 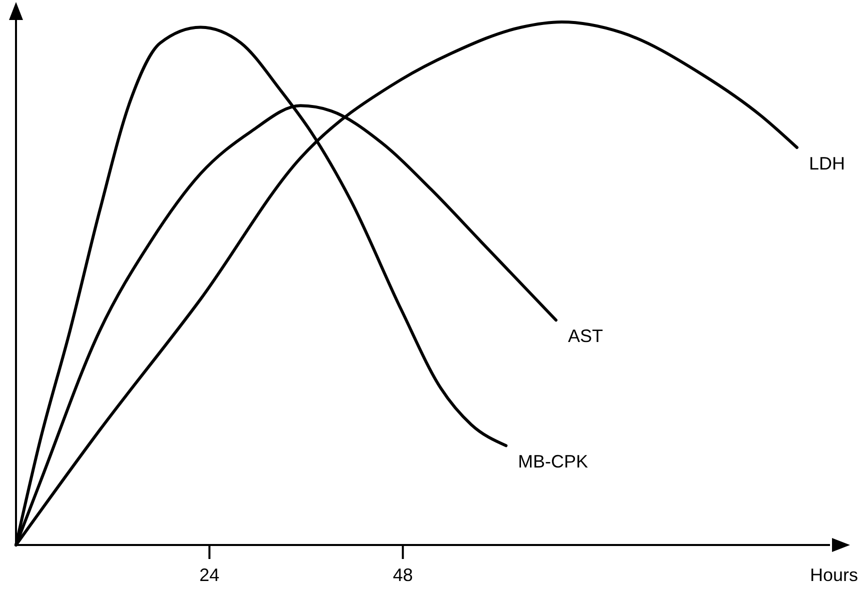 I want to click on x-axis-title: Hours, so click(x=834, y=575).